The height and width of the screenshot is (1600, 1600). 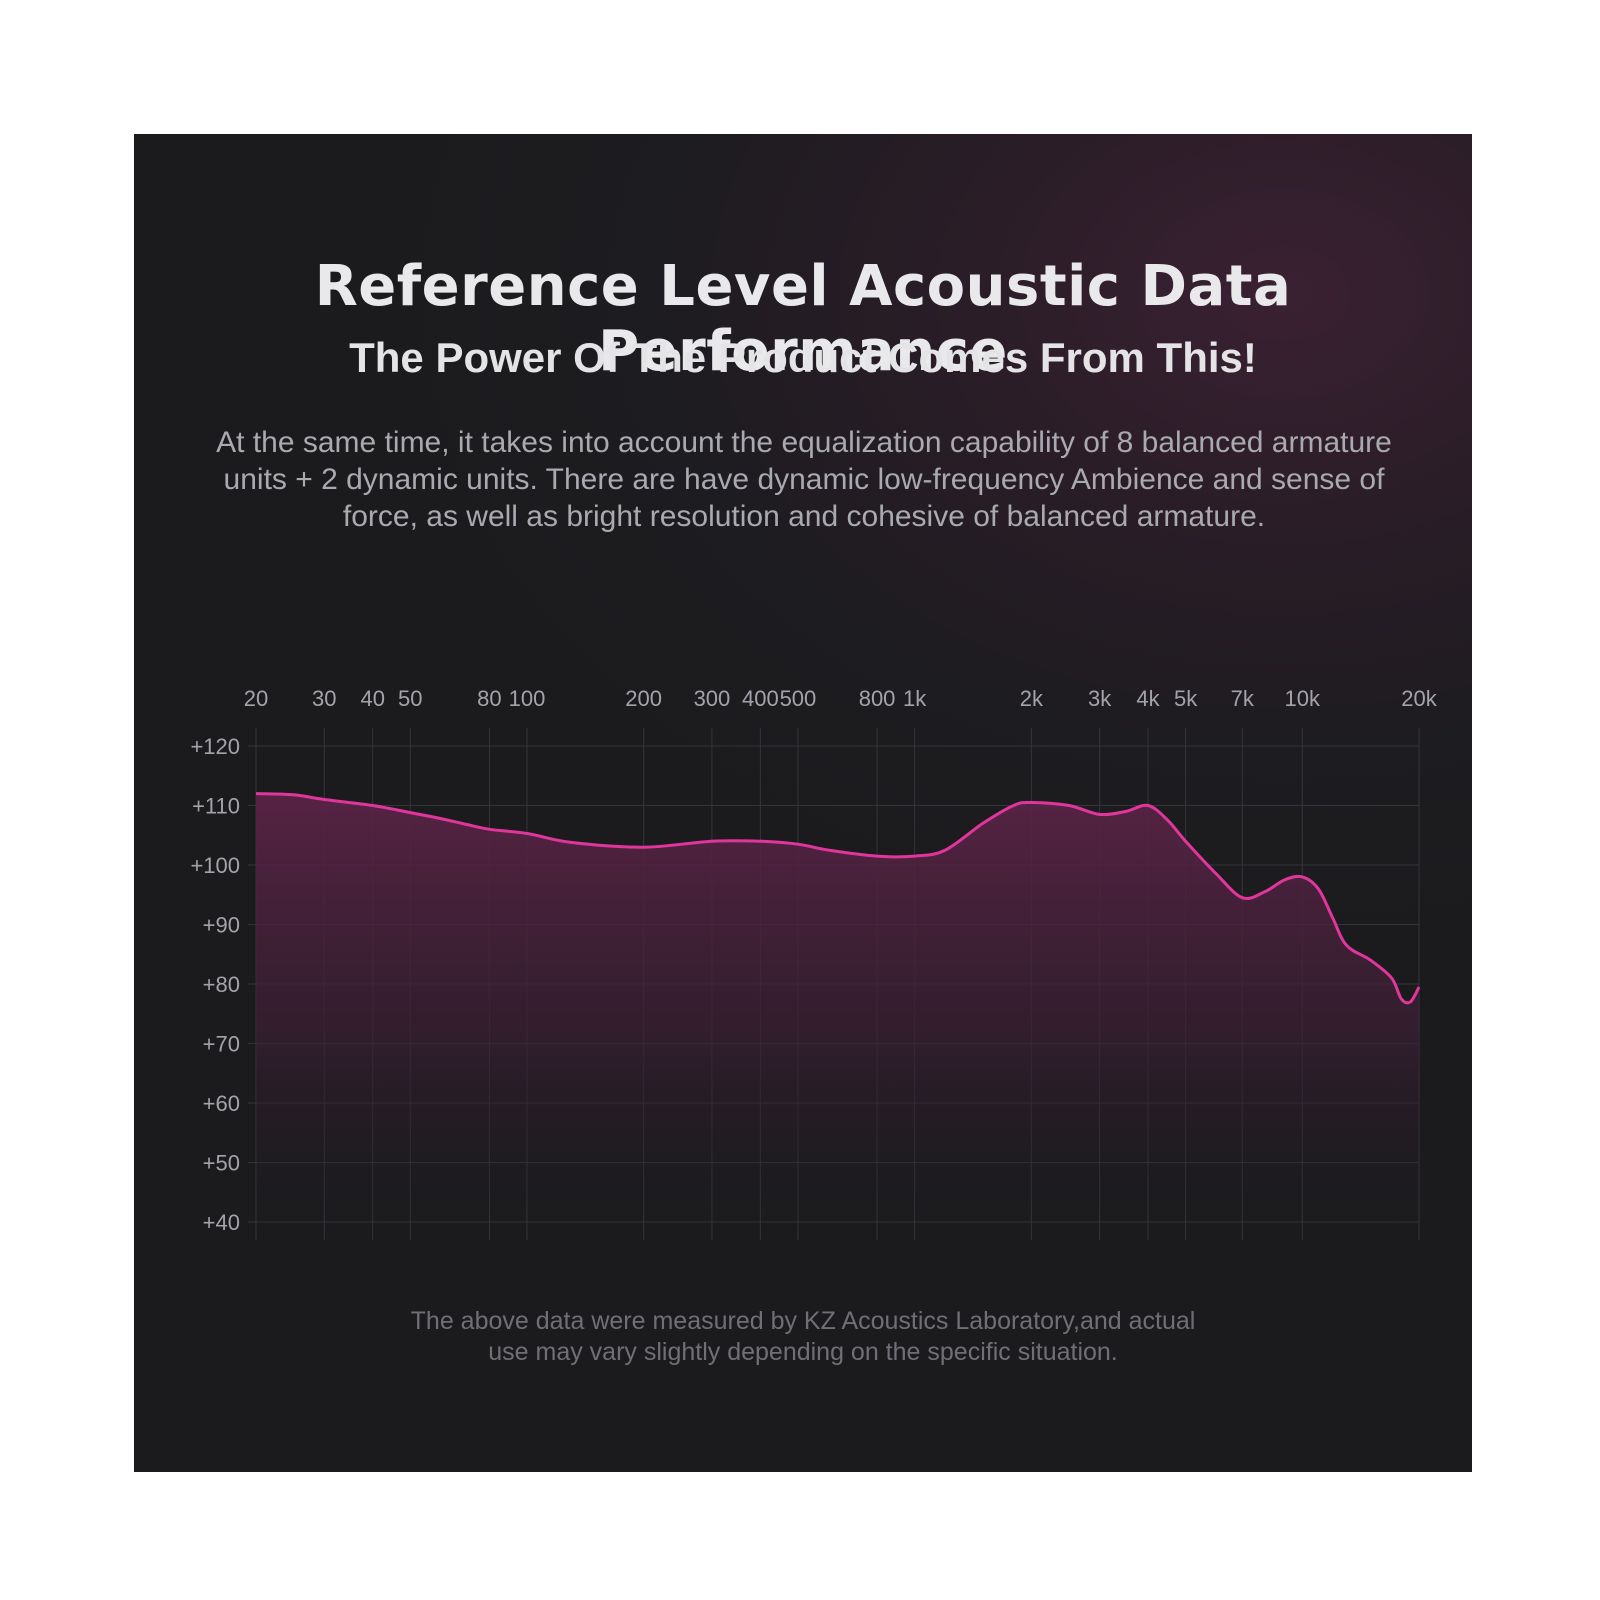 What do you see at coordinates (798, 698) in the screenshot?
I see `x-tick-label: 500` at bounding box center [798, 698].